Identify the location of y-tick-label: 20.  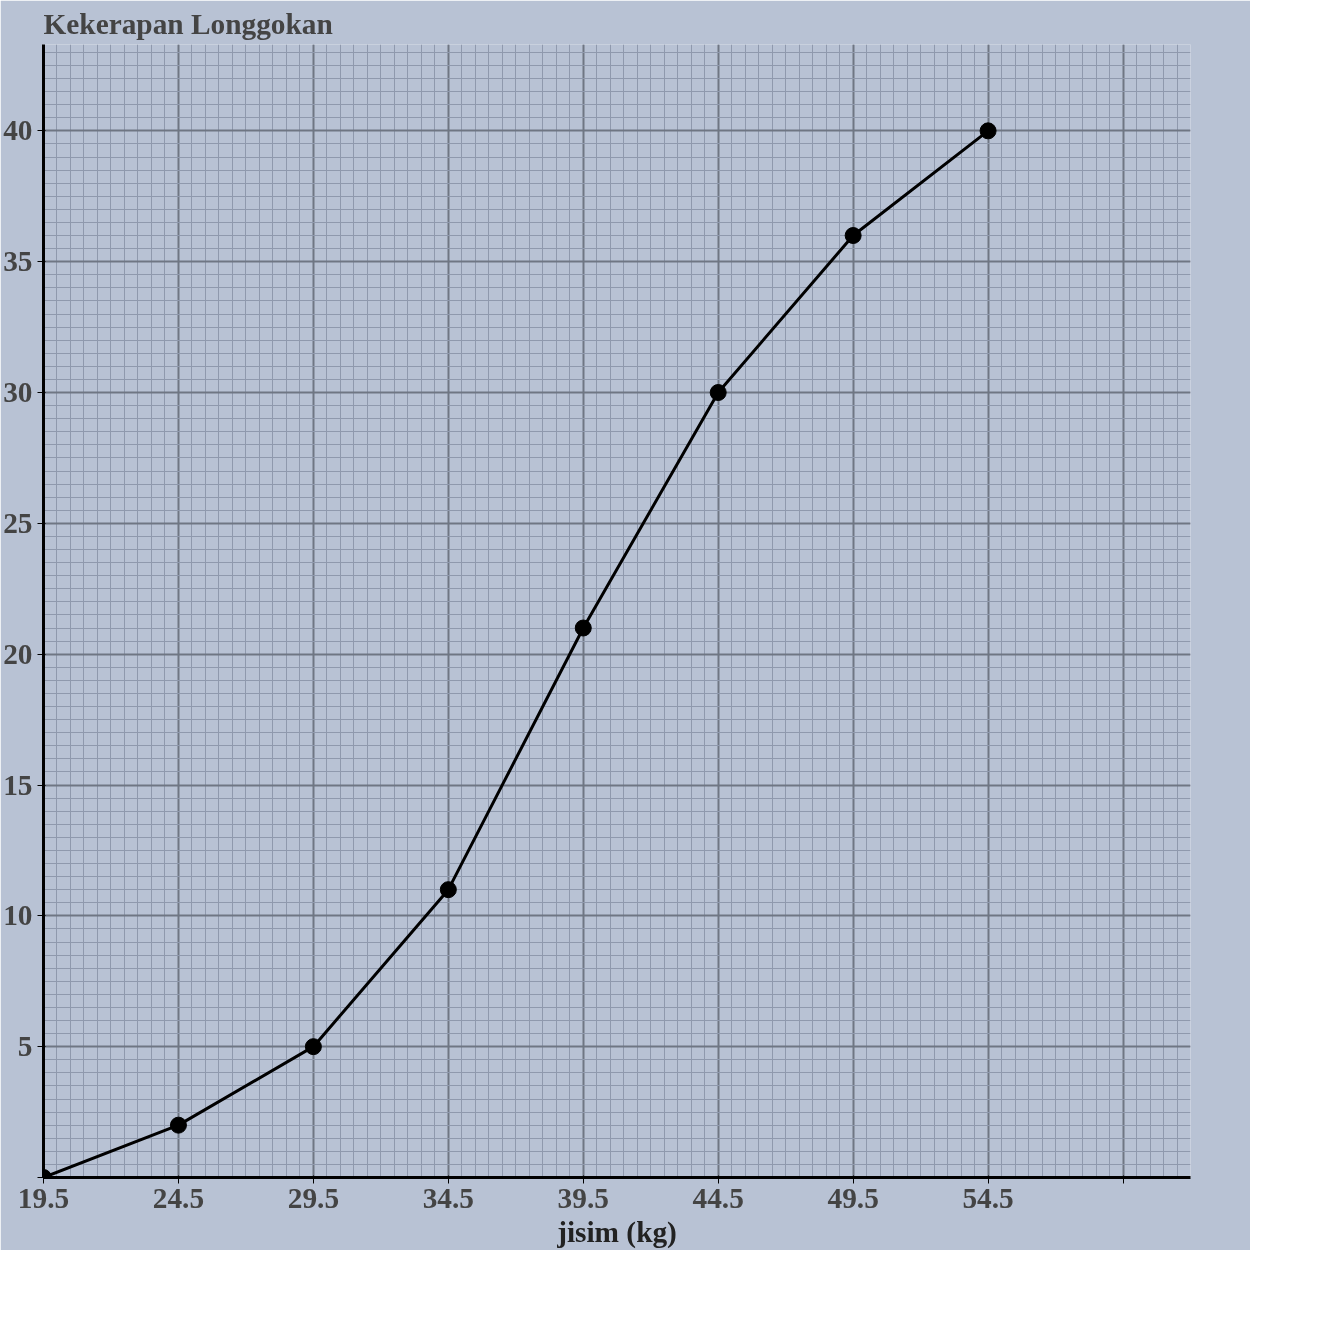
(18, 653).